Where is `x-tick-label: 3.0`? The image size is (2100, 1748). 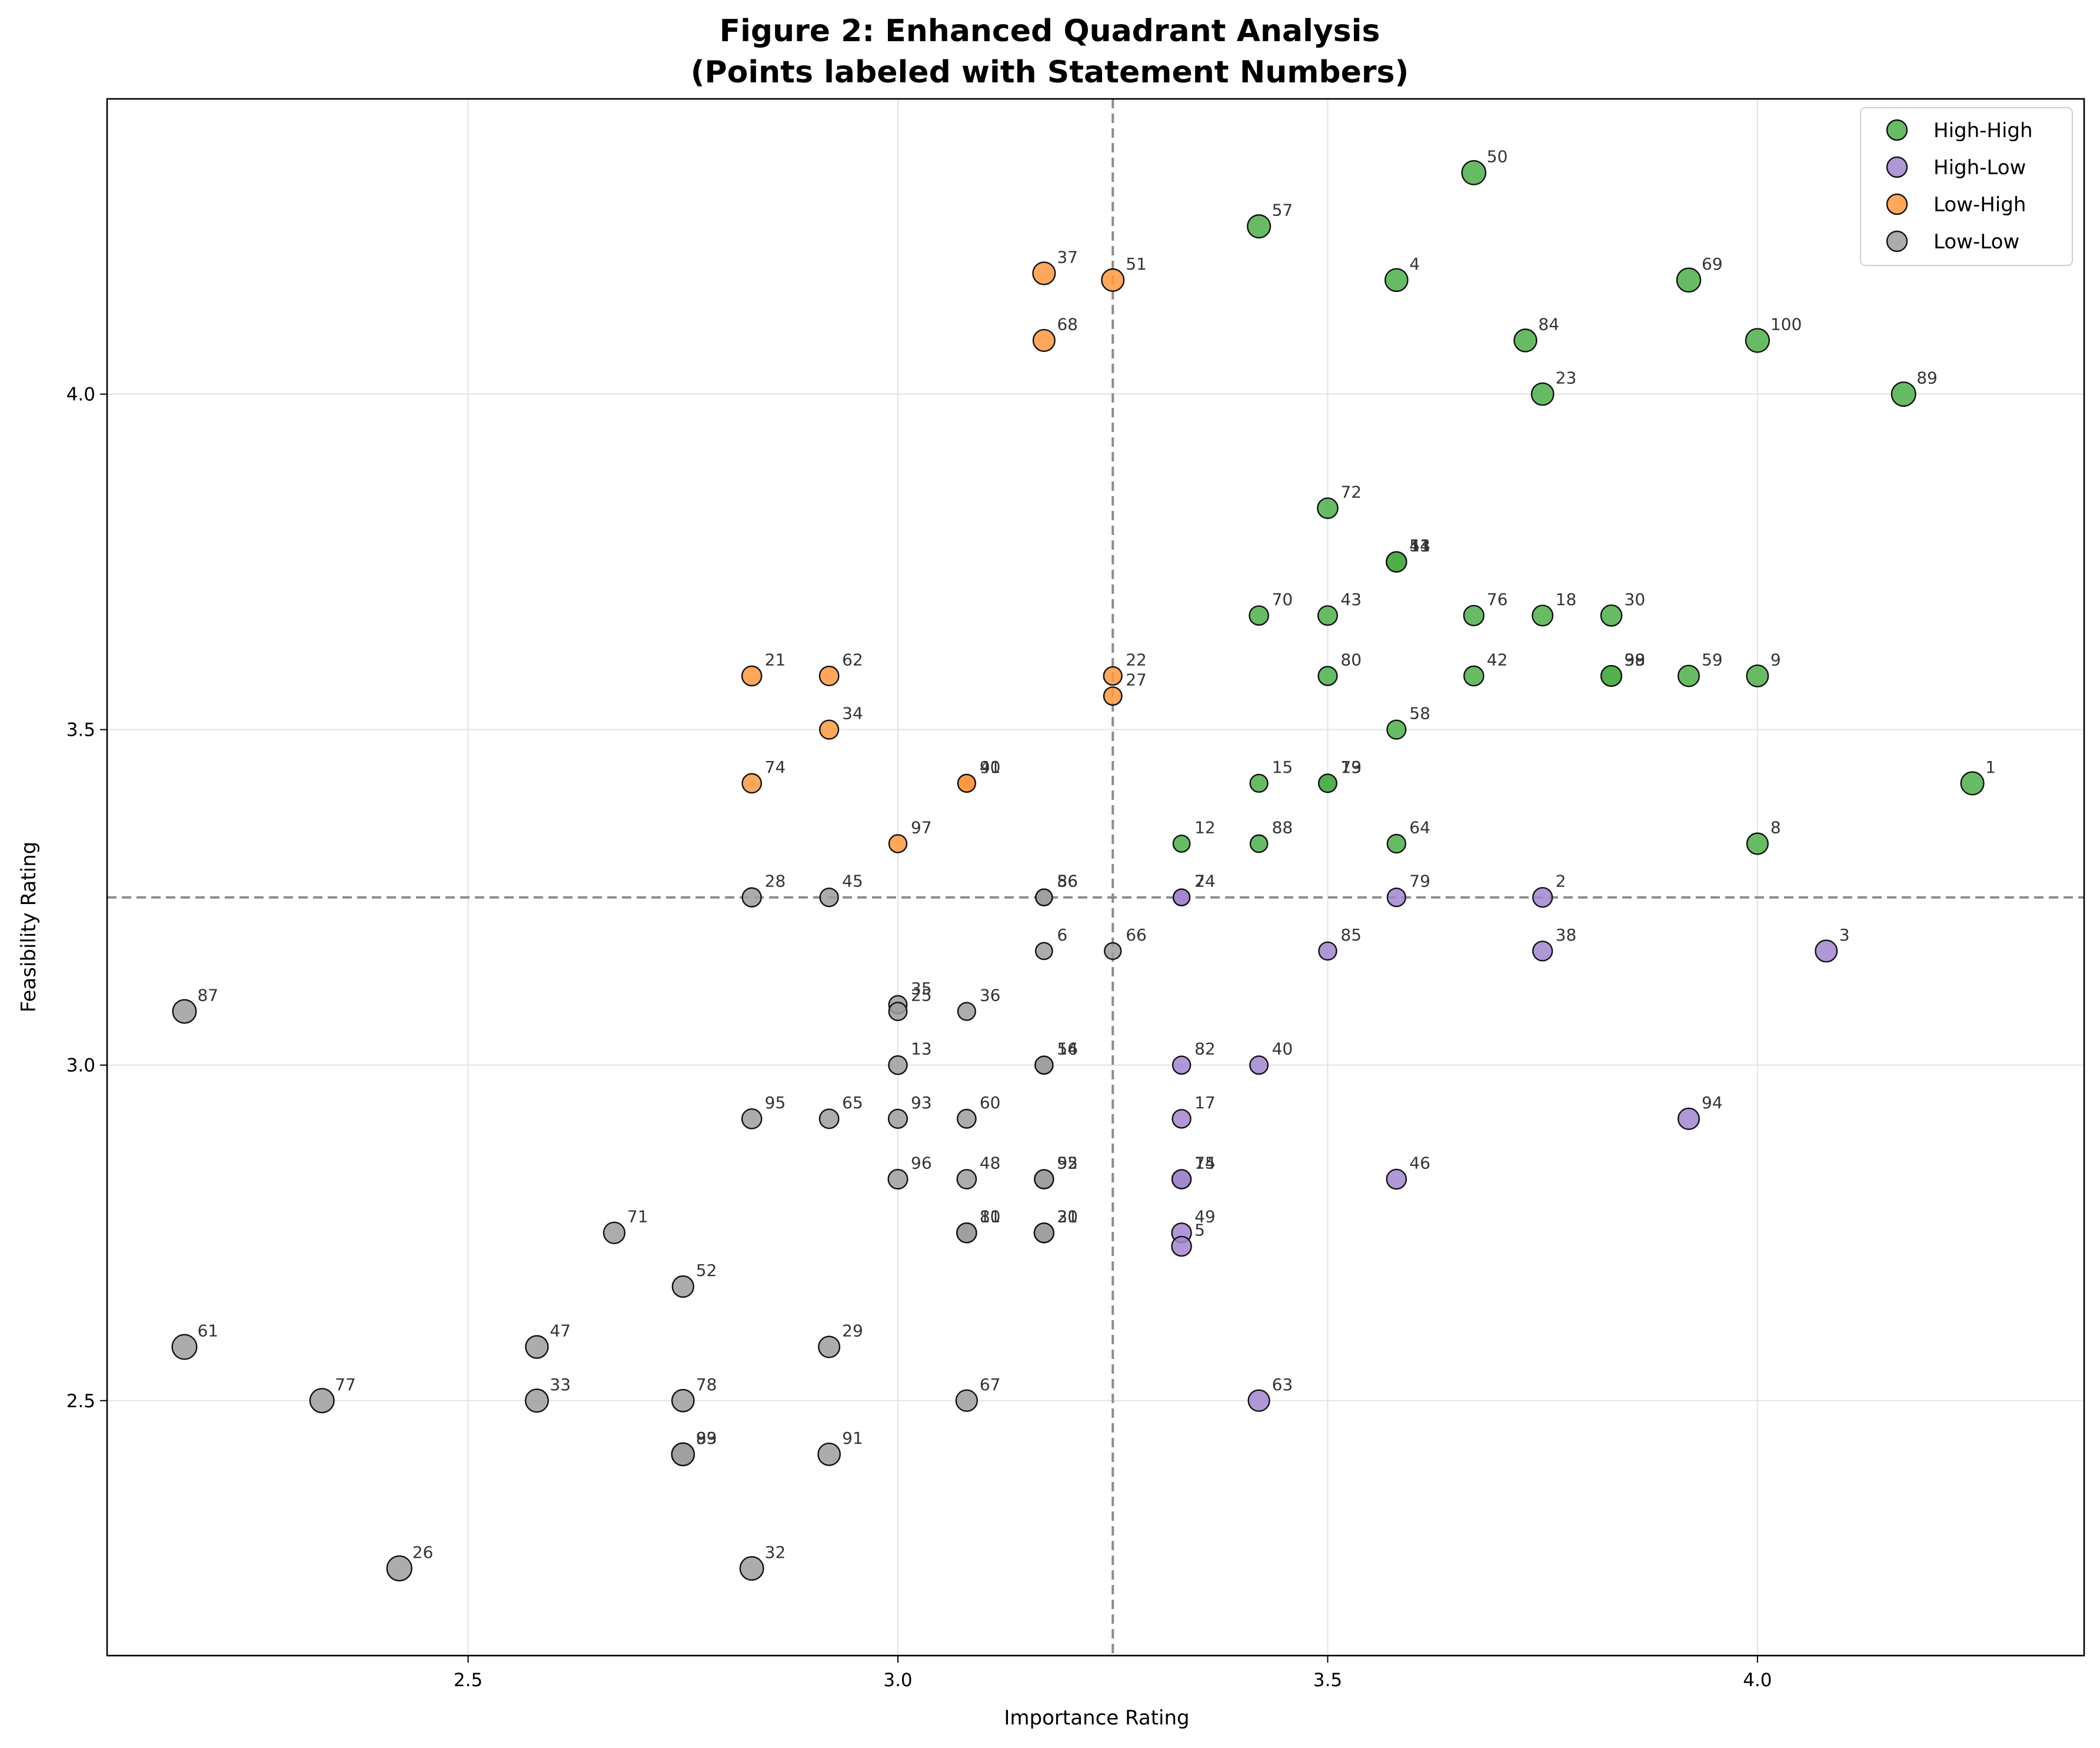
x-tick-label: 3.0 is located at coordinates (897, 1680).